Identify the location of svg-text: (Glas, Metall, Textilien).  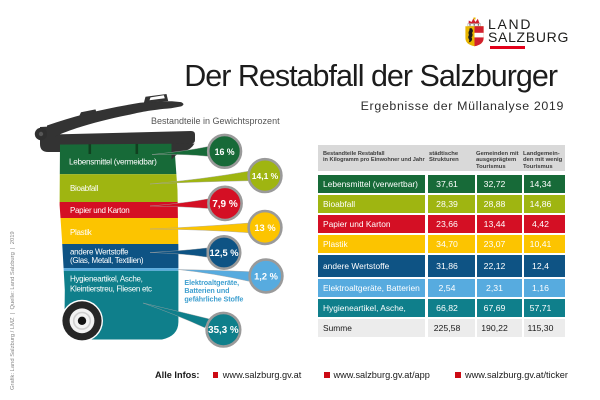
(107, 260).